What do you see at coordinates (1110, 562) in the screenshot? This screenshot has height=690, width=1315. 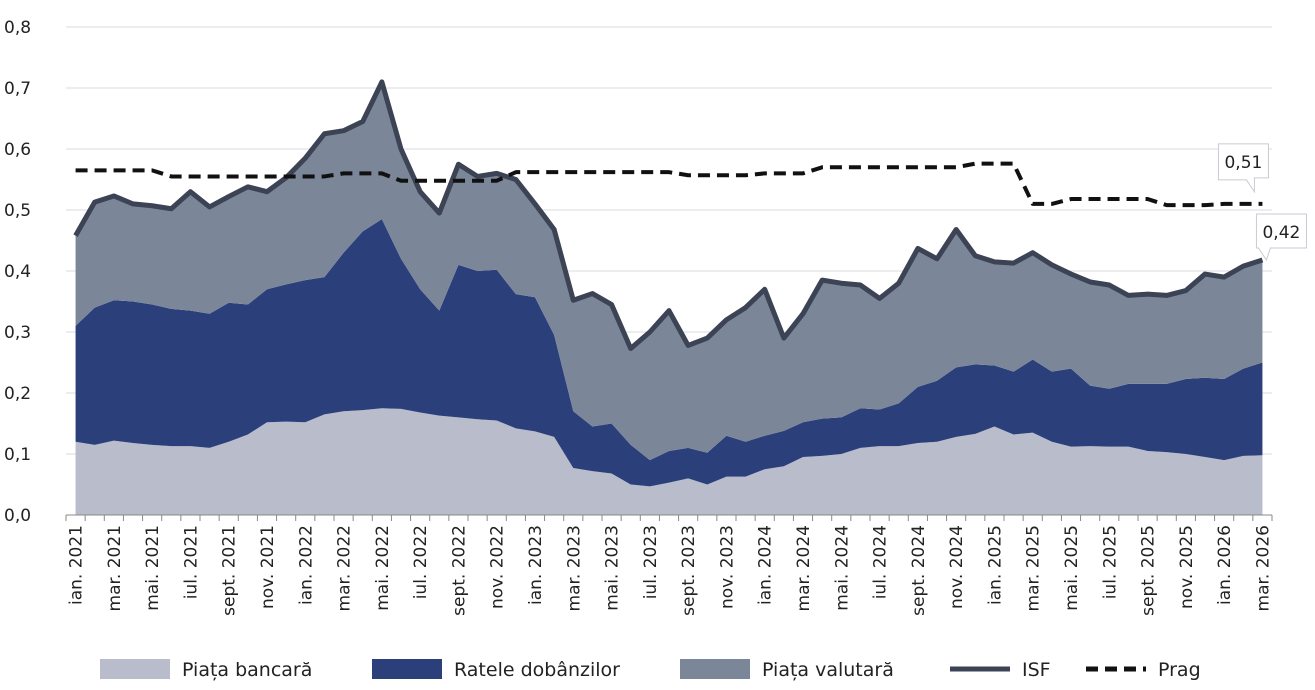 I see `x-tick-label: iul. 2025` at bounding box center [1110, 562].